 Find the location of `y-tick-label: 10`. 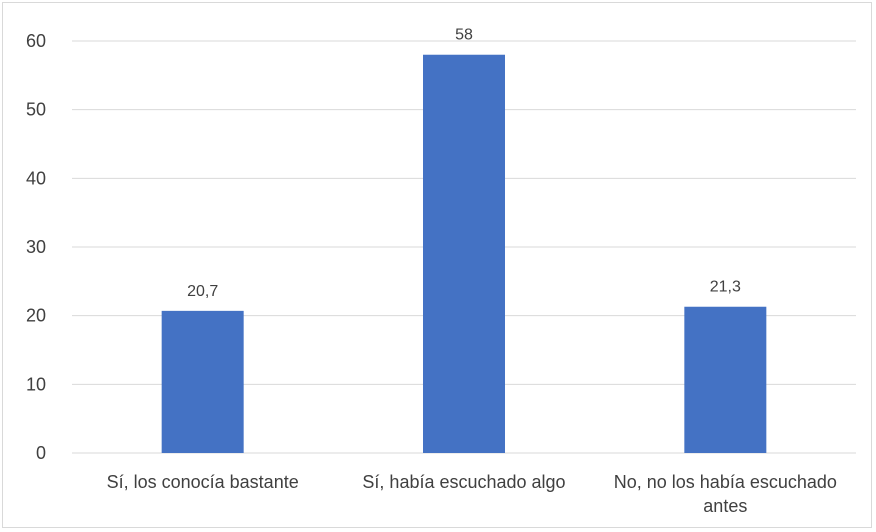

y-tick-label: 10 is located at coordinates (36, 384).